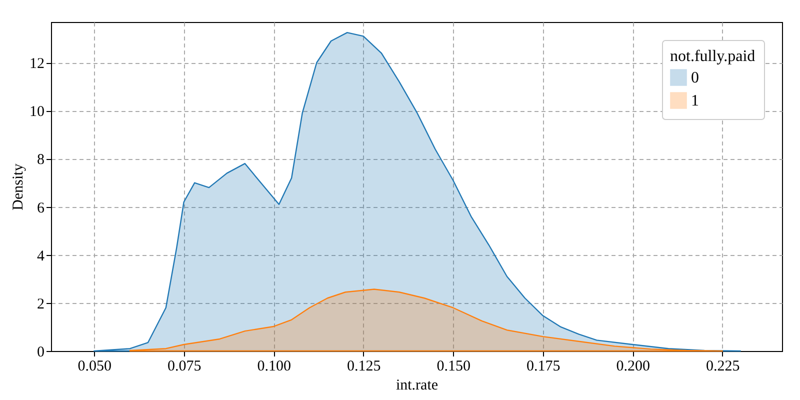 Image resolution: width=800 pixels, height=400 pixels. Describe the element at coordinates (274, 366) in the screenshot. I see `x-tick-label: 0.100` at that location.